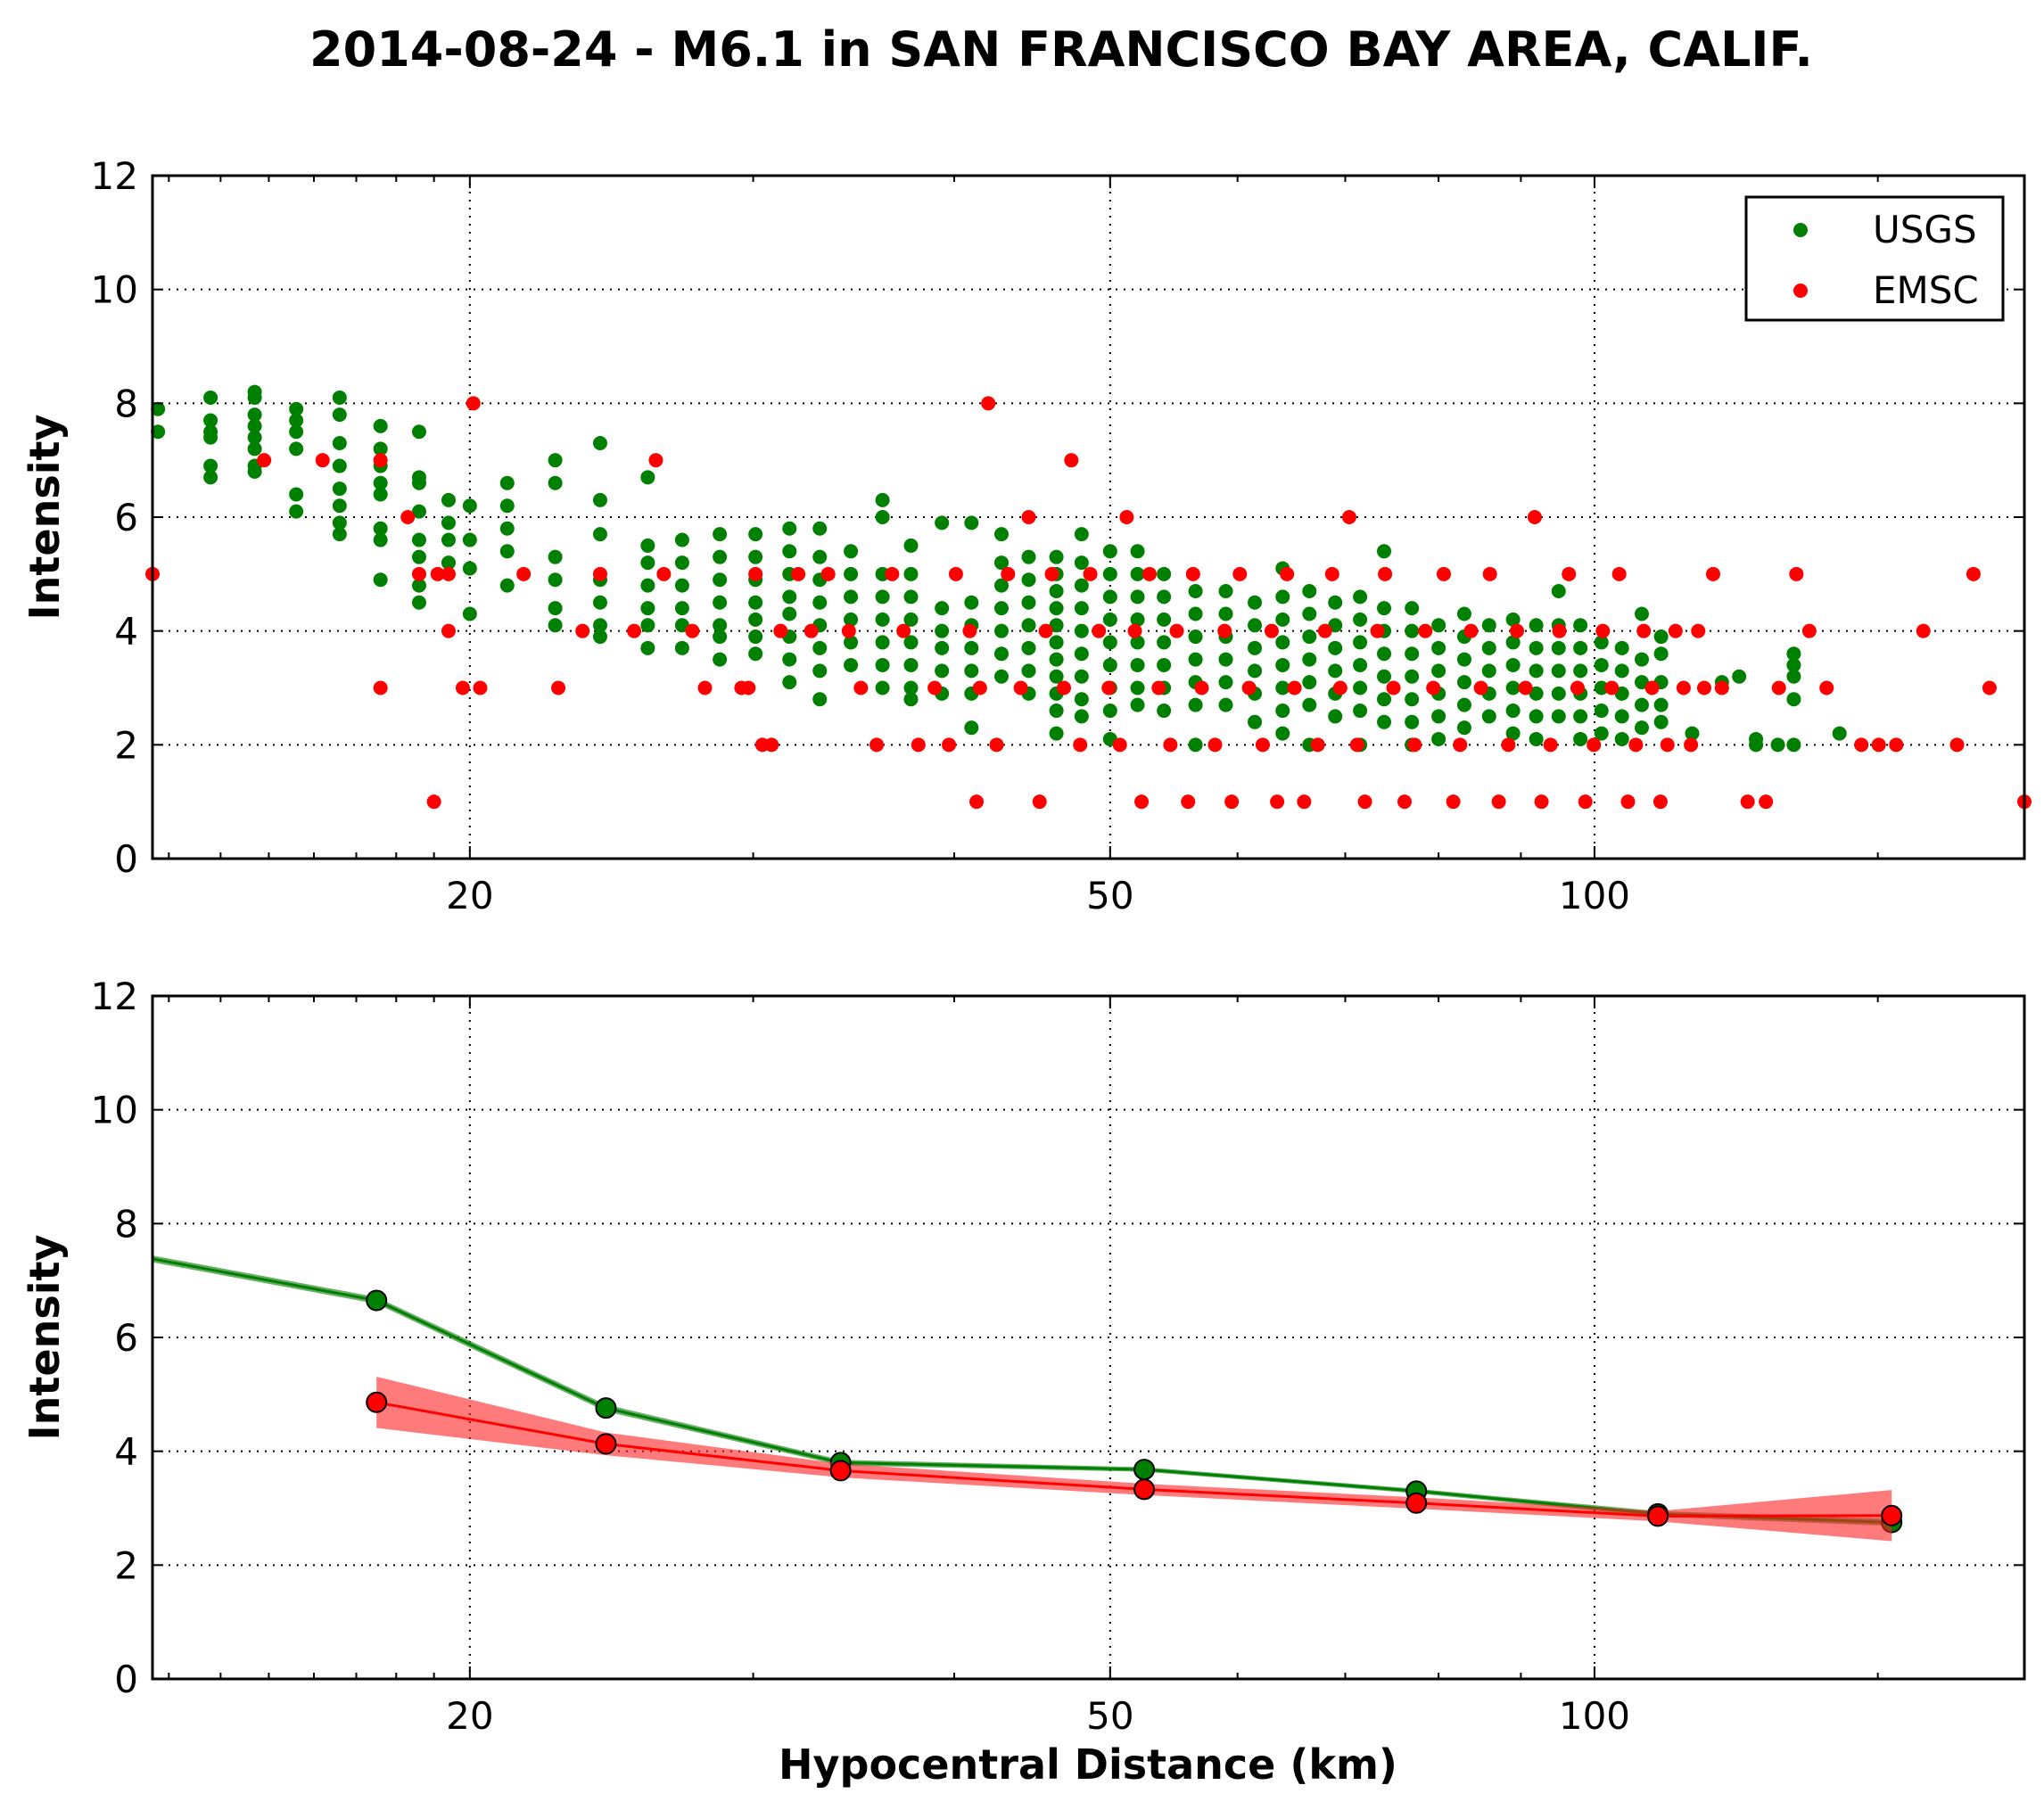 Image resolution: width=2044 pixels, height=1810 pixels. What do you see at coordinates (1801, 291) in the screenshot?
I see `legend-emsc-marker` at bounding box center [1801, 291].